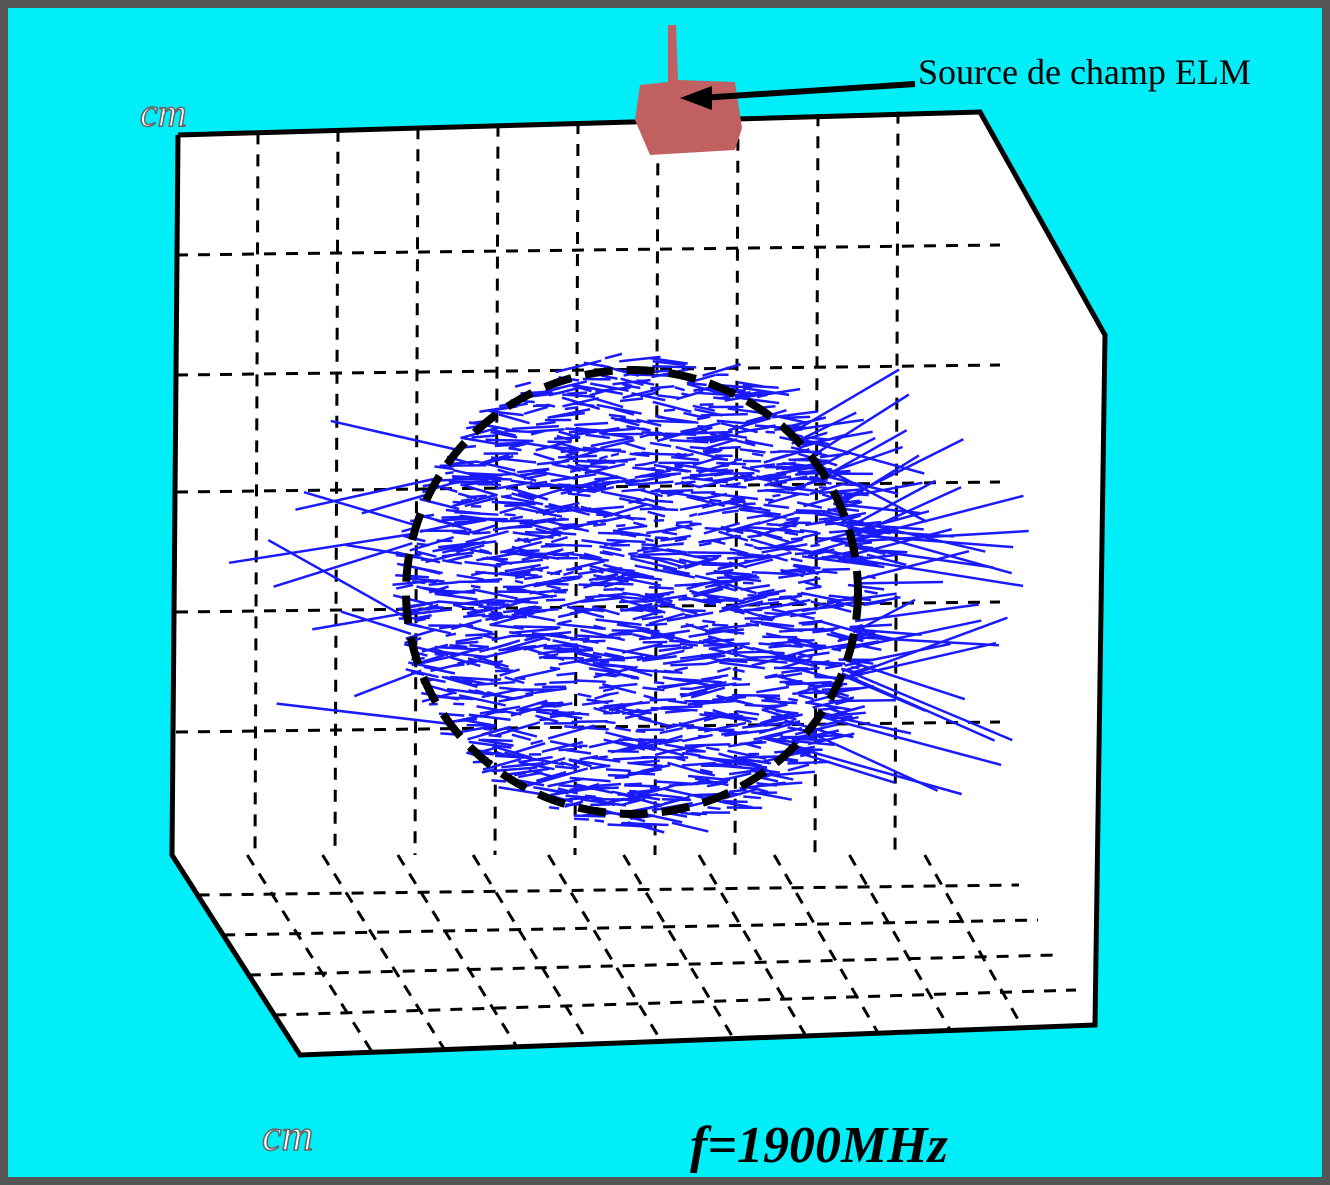 This screenshot has width=1330, height=1185. What do you see at coordinates (819, 1145) in the screenshot?
I see `frequency-label: f=1900MHz` at bounding box center [819, 1145].